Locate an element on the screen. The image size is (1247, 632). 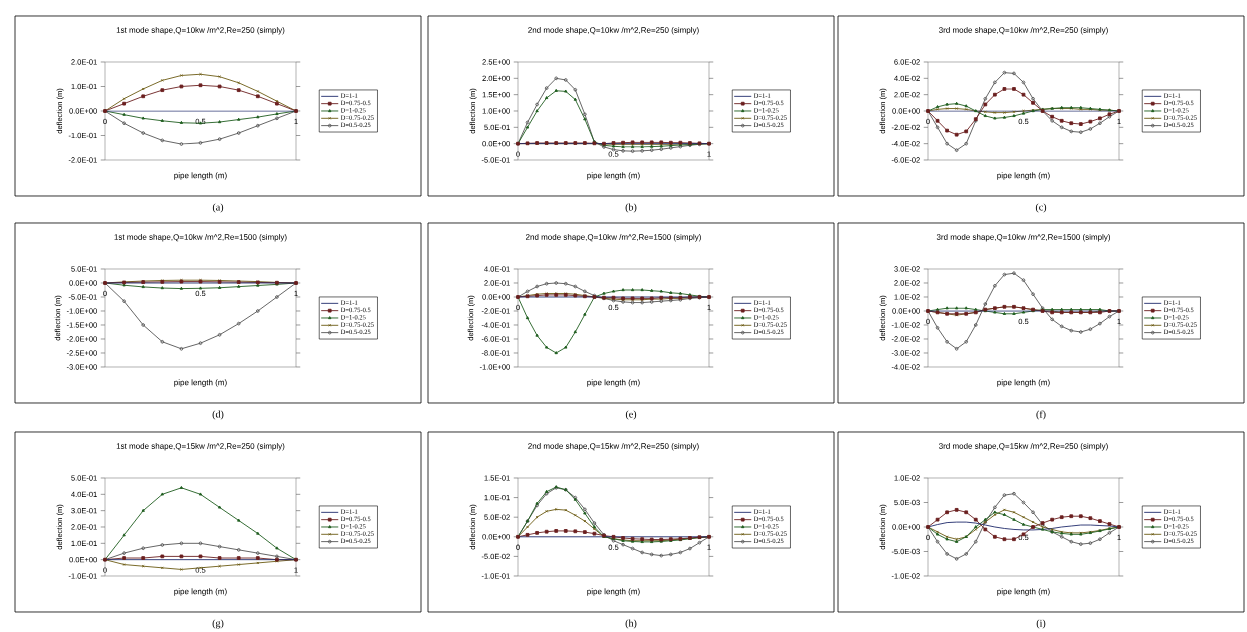
text: (f) is located at coordinates (1041, 415).